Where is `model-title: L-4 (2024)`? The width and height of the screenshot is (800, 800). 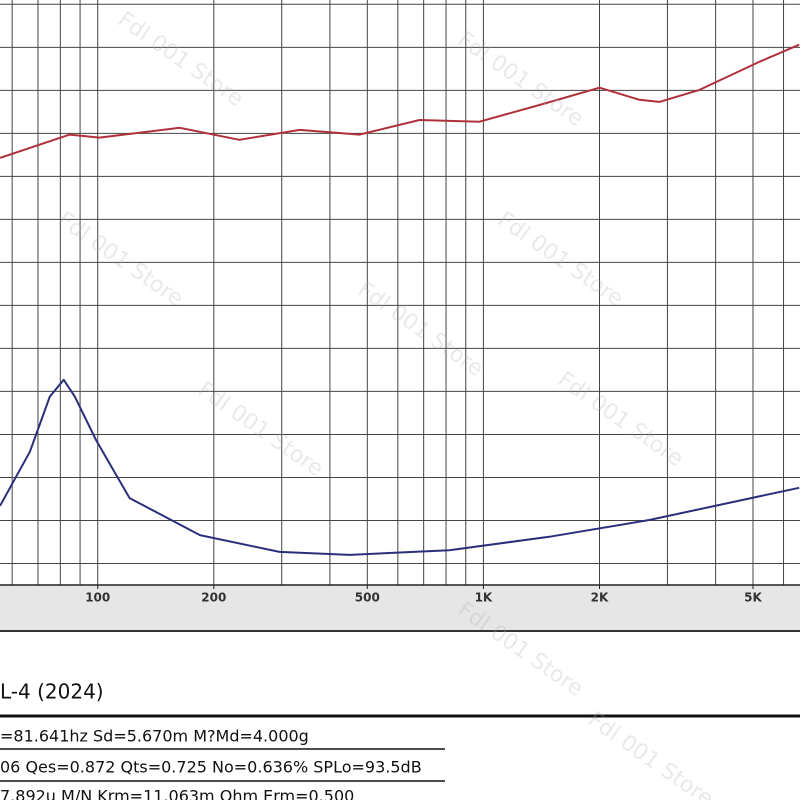
model-title: L-4 (2024) is located at coordinates (52, 692).